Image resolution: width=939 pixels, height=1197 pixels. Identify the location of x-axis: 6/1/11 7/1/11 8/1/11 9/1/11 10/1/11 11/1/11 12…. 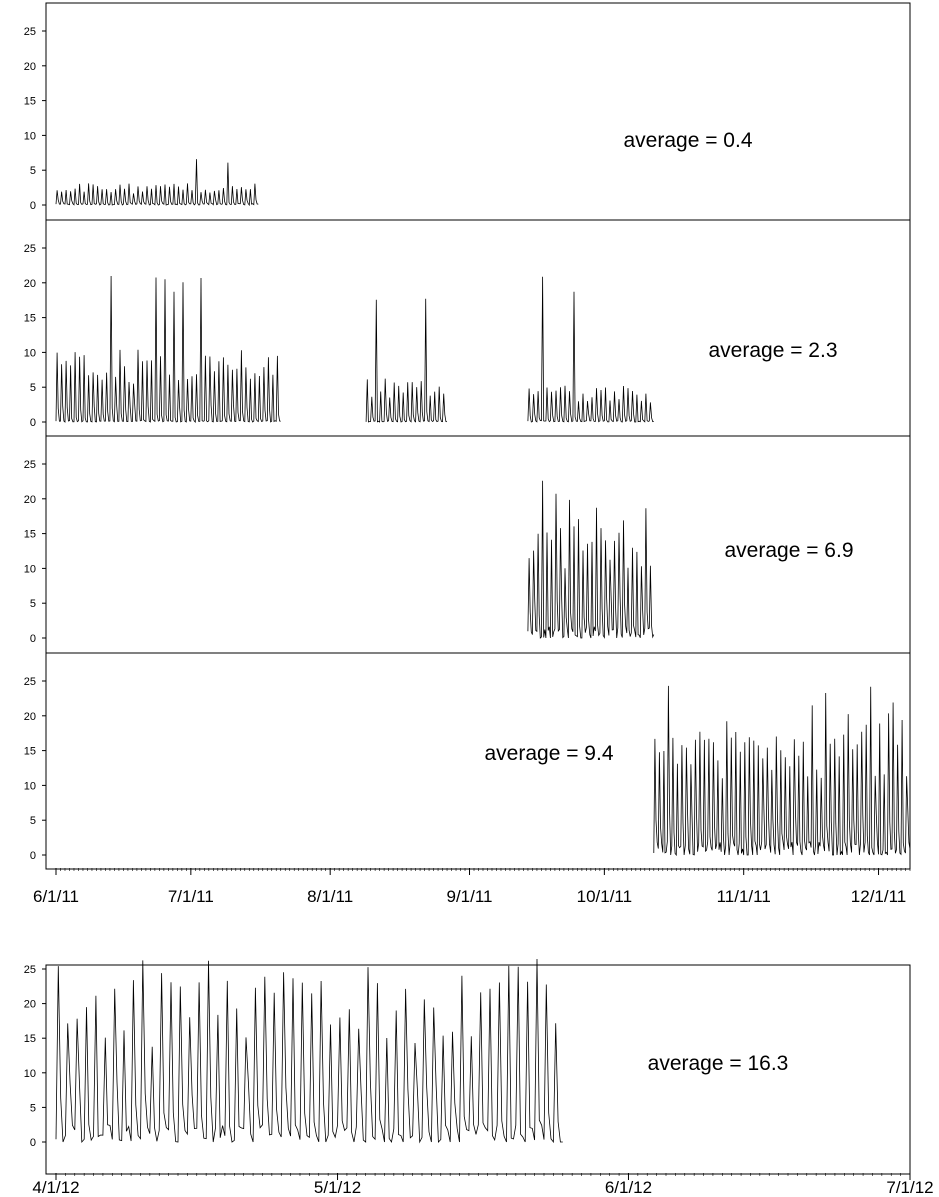
(472, 887).